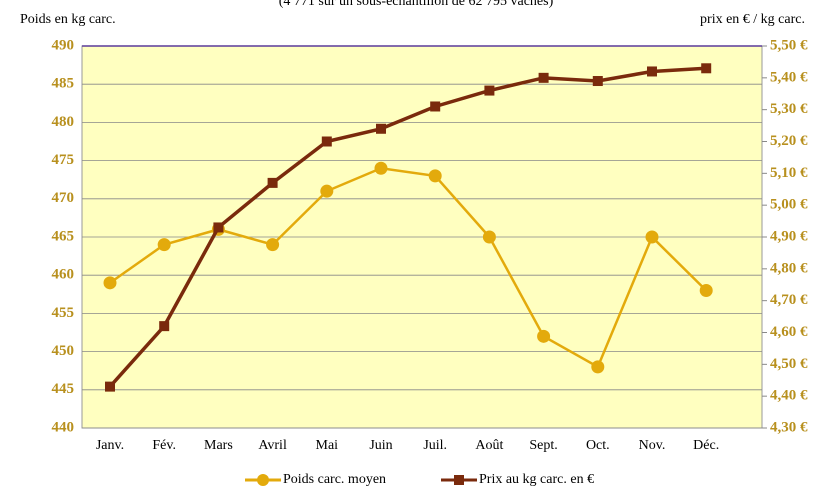 The image size is (832, 488). What do you see at coordinates (63, 198) in the screenshot?
I see `y-tick-label: 470` at bounding box center [63, 198].